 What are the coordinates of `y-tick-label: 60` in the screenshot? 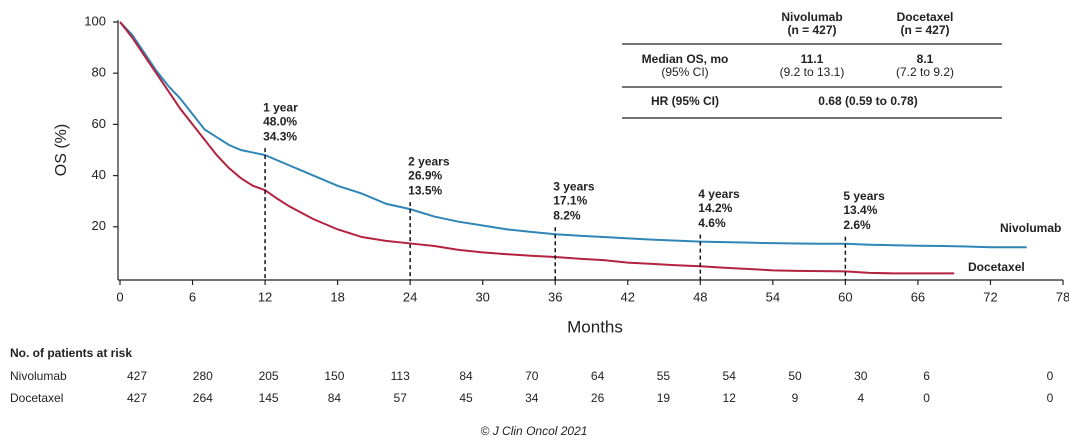 It's located at (99, 123).